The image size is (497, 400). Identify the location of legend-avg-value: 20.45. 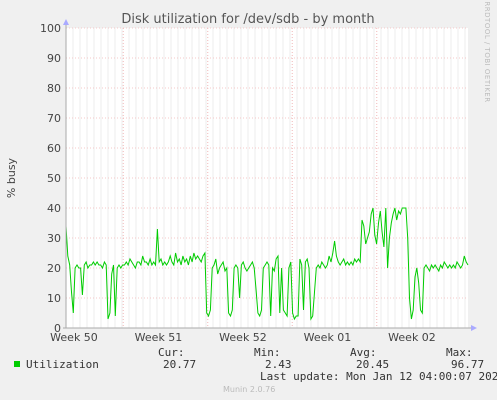
(373, 364).